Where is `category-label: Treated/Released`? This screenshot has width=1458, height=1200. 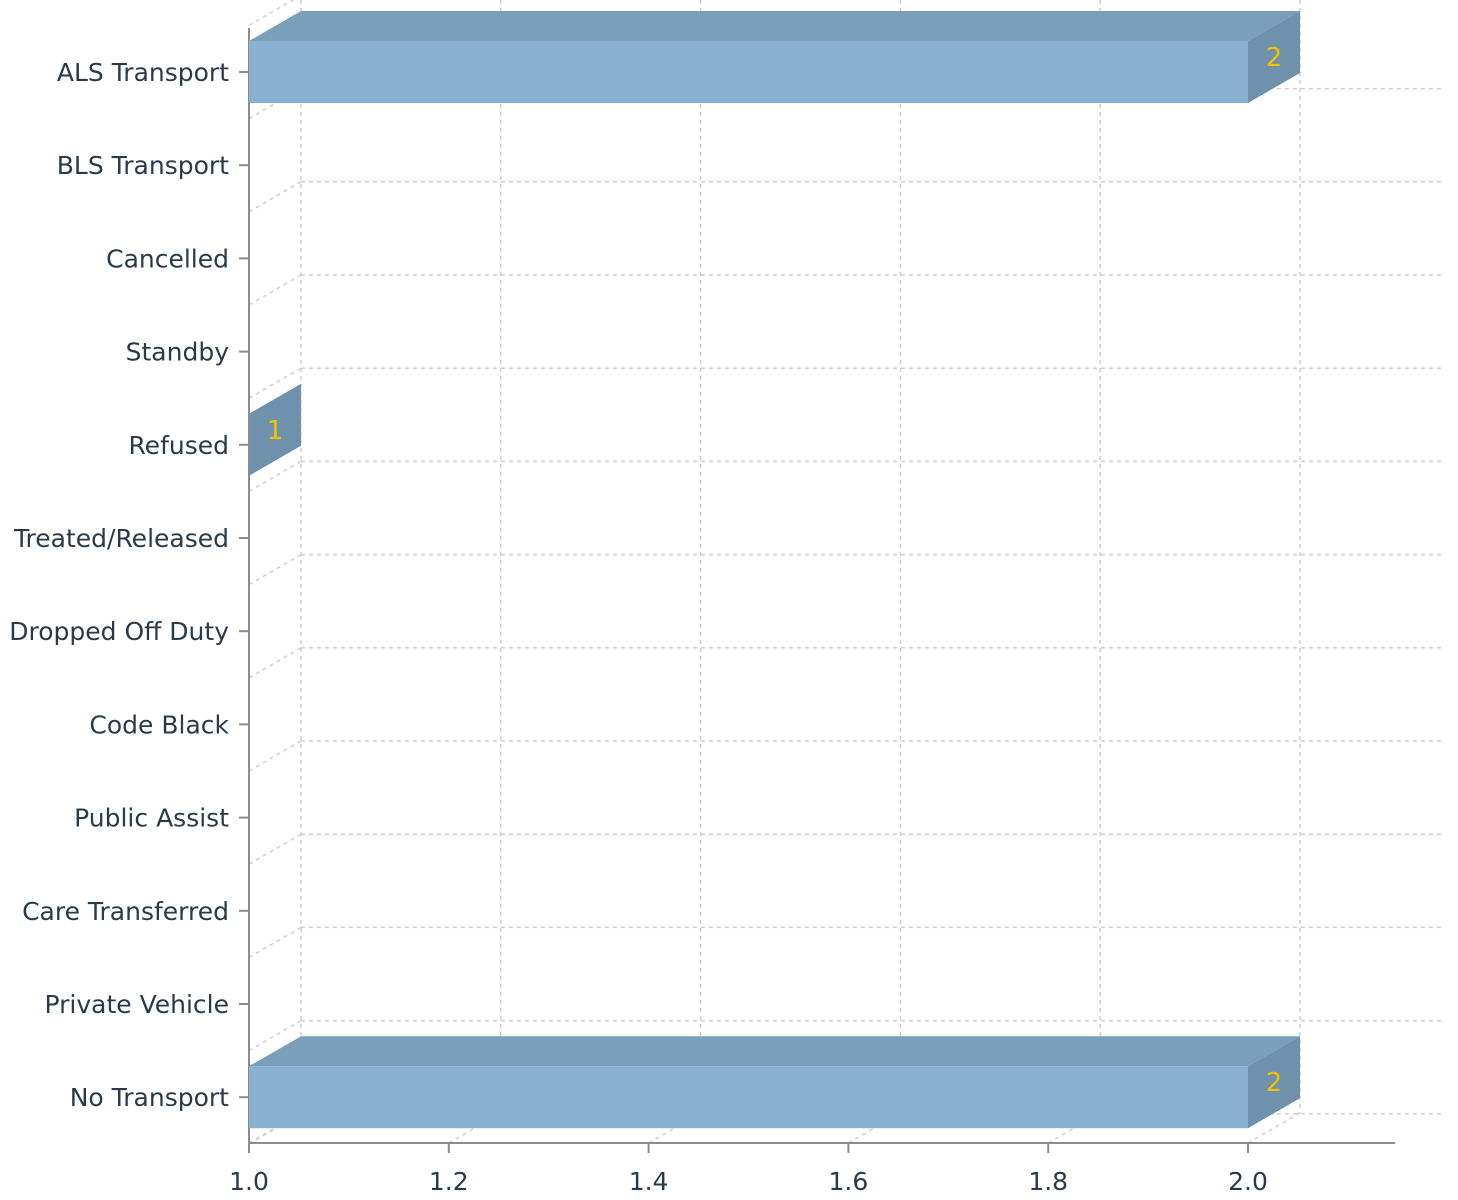 category-label: Treated/Released is located at coordinates (121, 538).